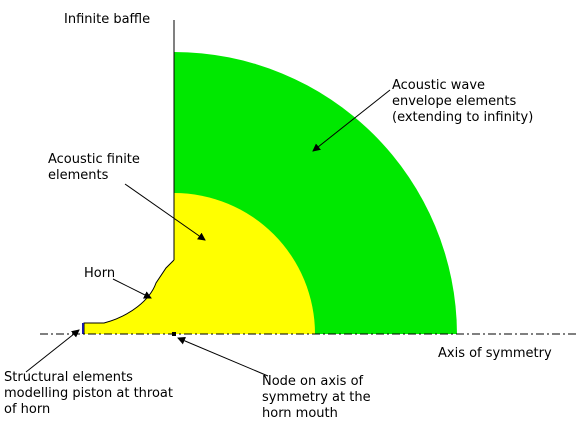  I want to click on structural-leader-arrow, so click(52, 351).